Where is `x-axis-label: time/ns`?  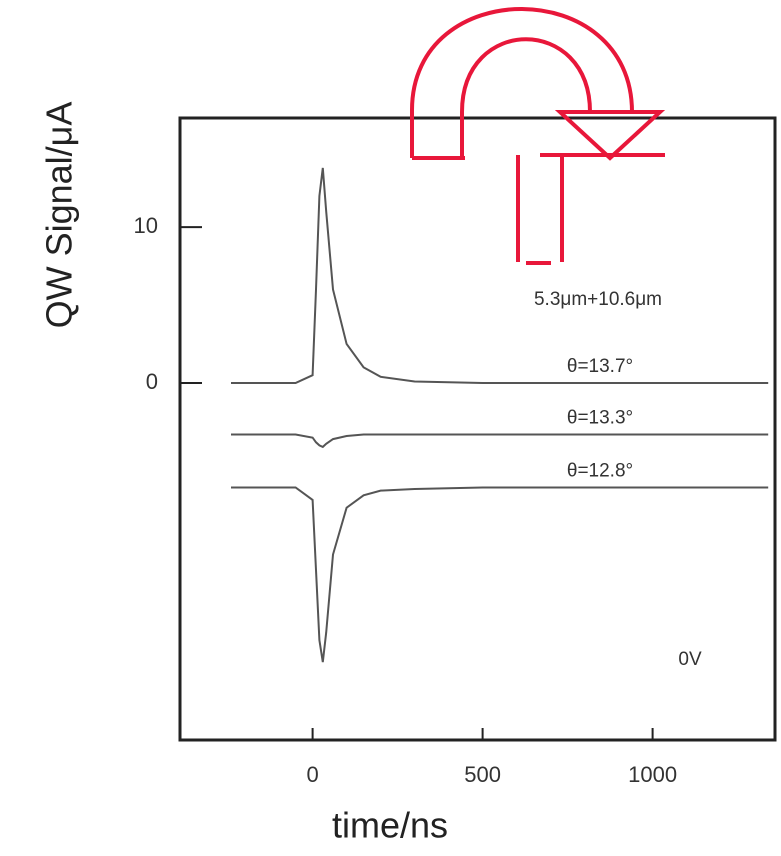
x-axis-label: time/ns is located at coordinates (390, 825).